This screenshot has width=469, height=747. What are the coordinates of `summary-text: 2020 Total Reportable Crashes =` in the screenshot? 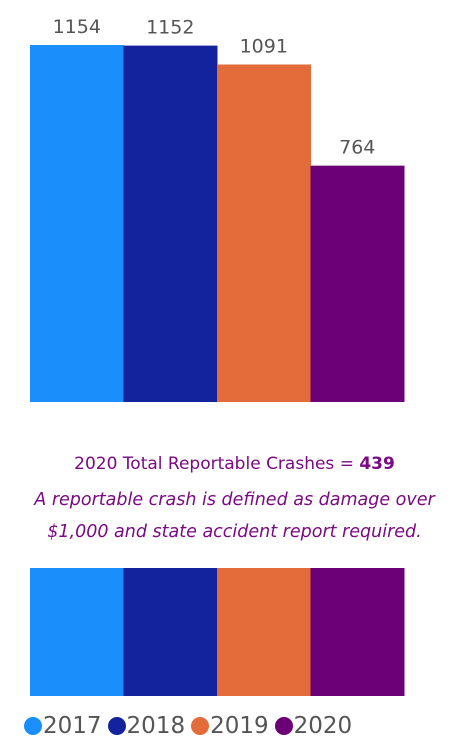 It's located at (217, 464).